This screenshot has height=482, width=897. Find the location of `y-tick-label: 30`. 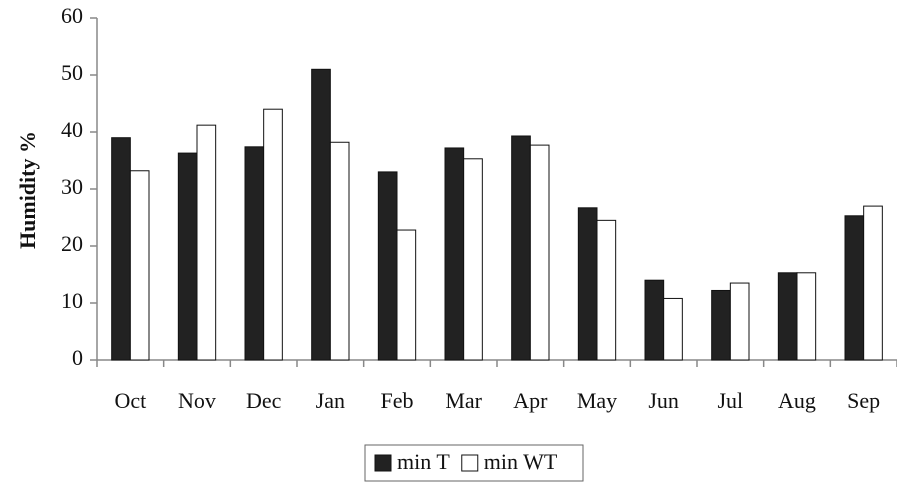

y-tick-label: 30 is located at coordinates (72, 186).